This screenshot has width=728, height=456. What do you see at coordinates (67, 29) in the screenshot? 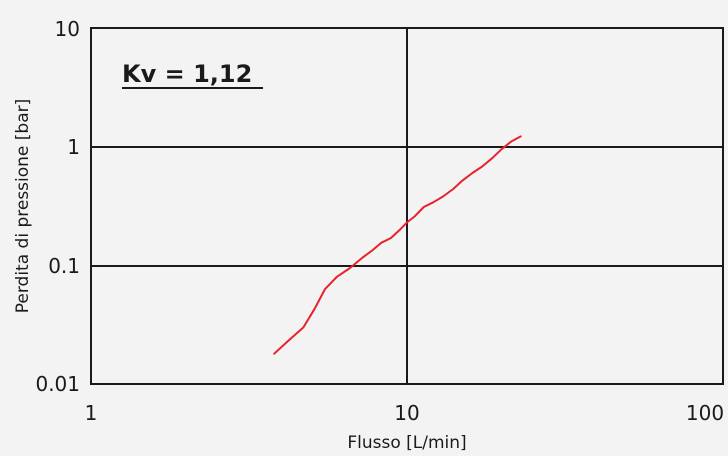
I see `y-tick-label: 10` at bounding box center [67, 29].